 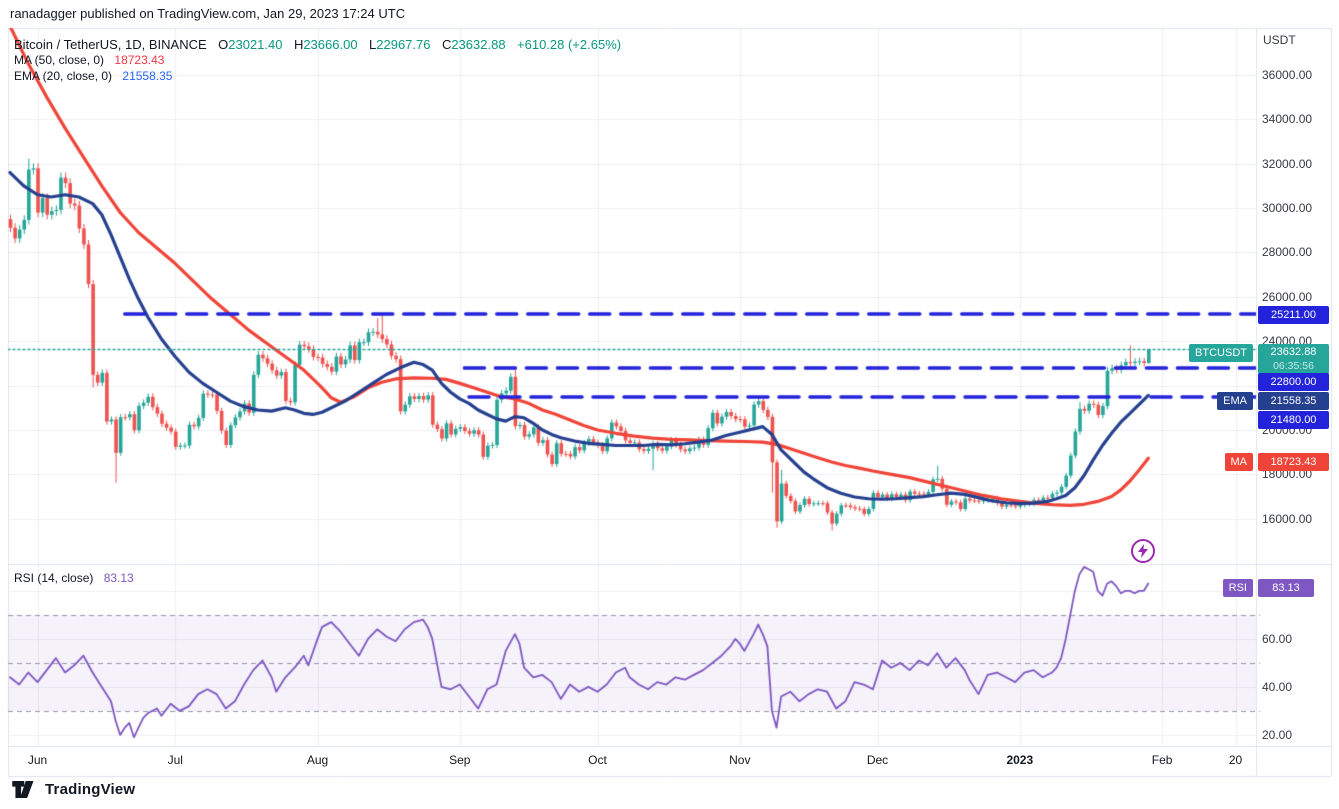 What do you see at coordinates (1238, 462) in the screenshot?
I see `ma-marker-badge: MA` at bounding box center [1238, 462].